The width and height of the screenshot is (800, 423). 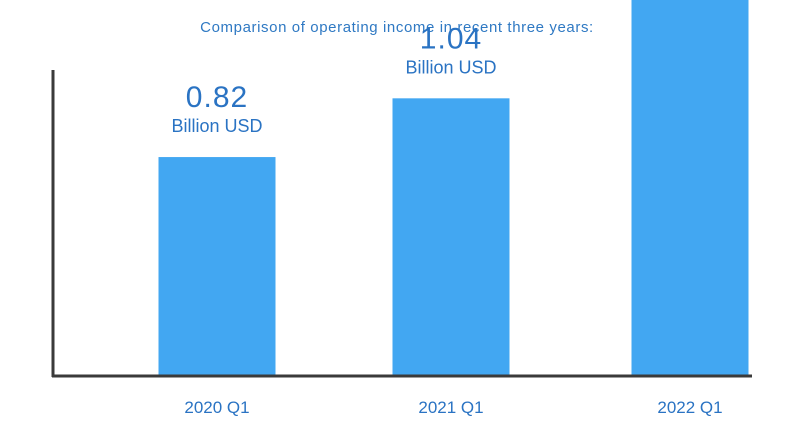 What do you see at coordinates (689, 407) in the screenshot?
I see `x-tick-label: 2022 Q1` at bounding box center [689, 407].